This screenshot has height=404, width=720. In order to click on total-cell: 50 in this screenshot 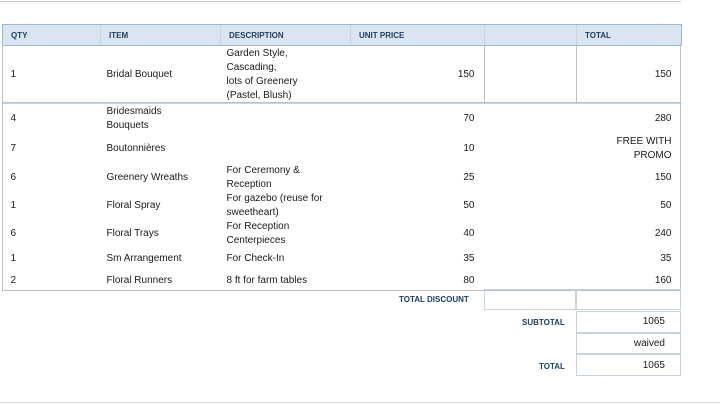, I will do `click(666, 205)`.